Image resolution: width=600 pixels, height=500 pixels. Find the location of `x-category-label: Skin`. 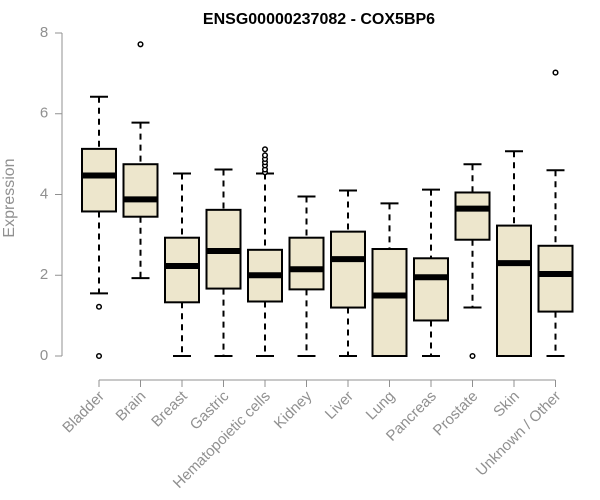

x-category-label: Skin is located at coordinates (506, 404).